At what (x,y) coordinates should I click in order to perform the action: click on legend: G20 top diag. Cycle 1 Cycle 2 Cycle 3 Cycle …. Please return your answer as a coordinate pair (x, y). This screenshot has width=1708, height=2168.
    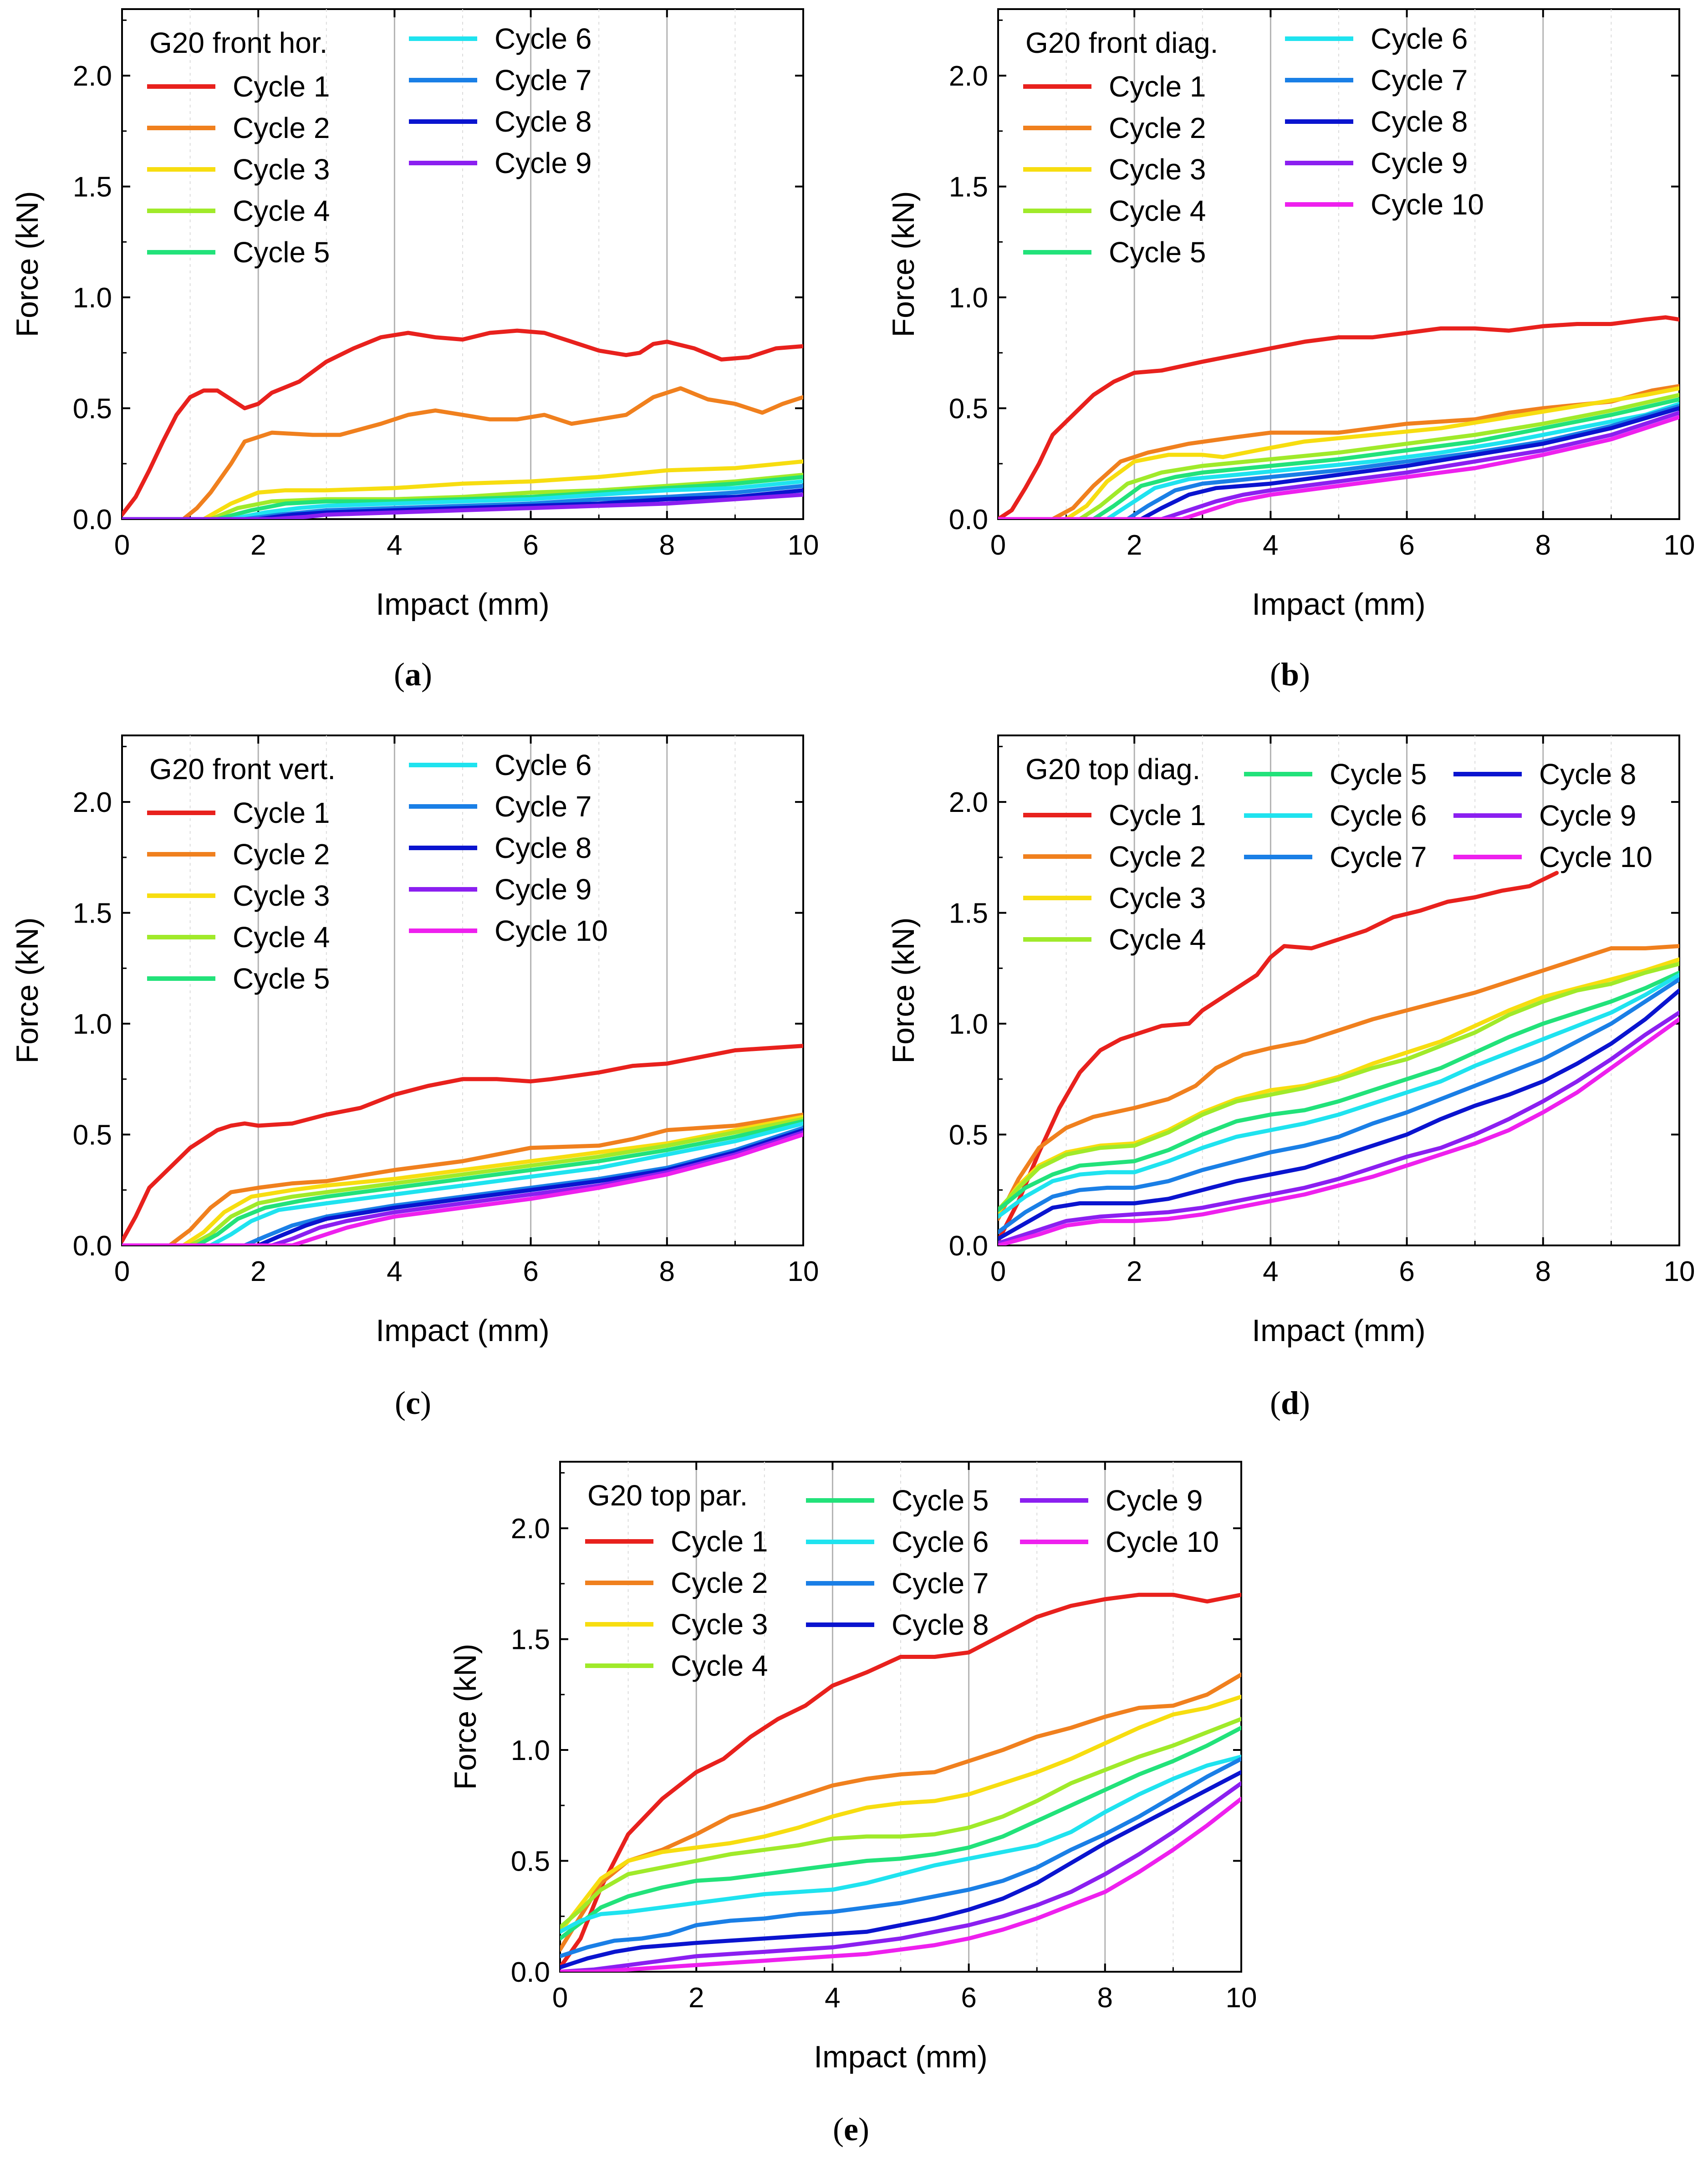
    Looking at the image, I should click on (1338, 854).